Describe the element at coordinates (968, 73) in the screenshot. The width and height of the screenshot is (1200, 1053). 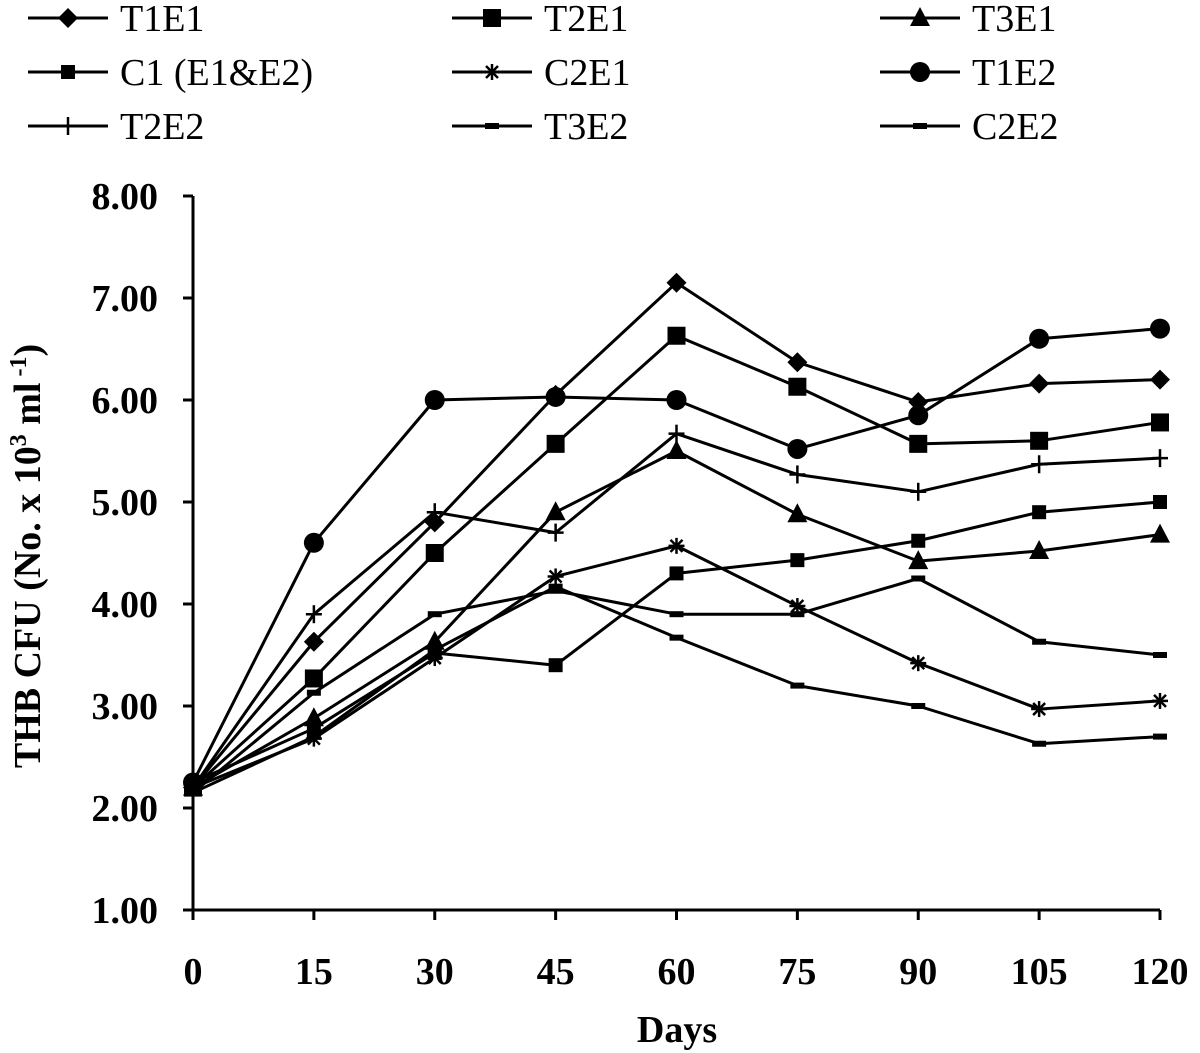
I see `legend-item-t1e2: T1E2` at that location.